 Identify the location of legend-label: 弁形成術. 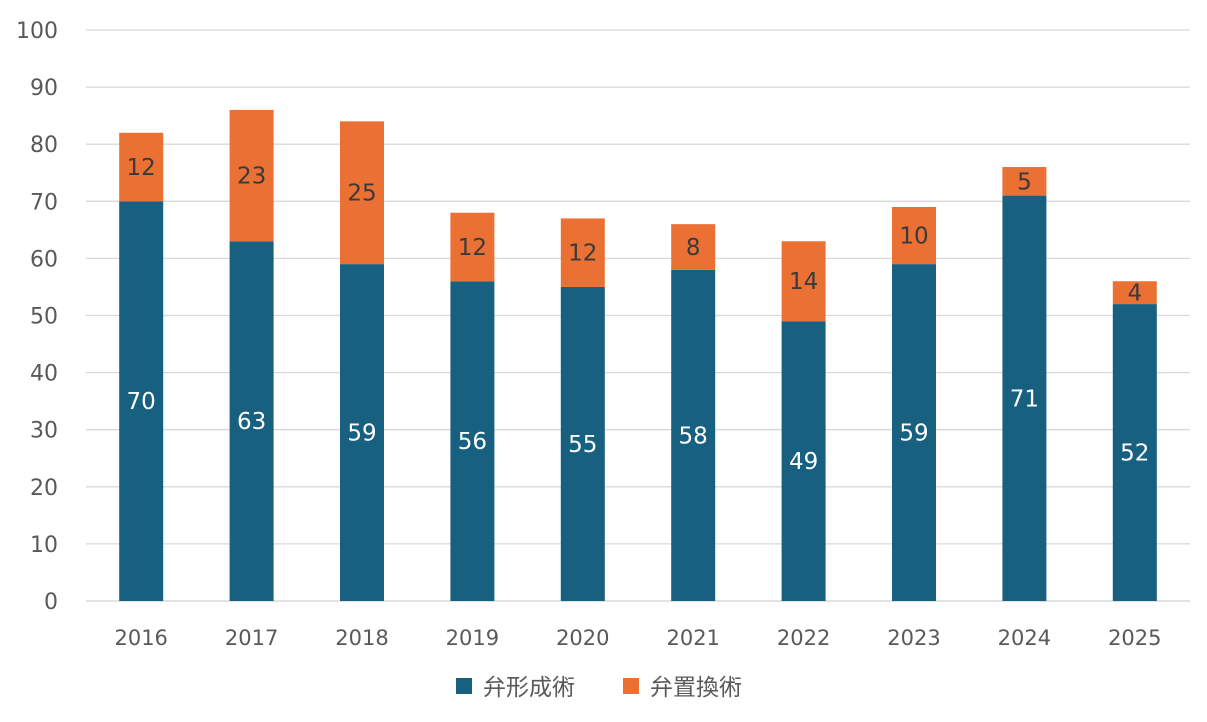
(529, 688).